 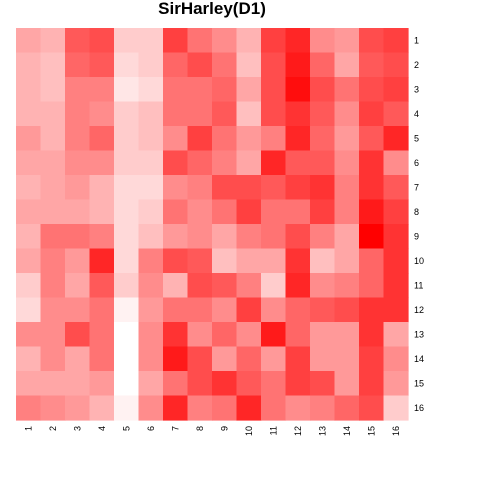 What do you see at coordinates (126, 261) in the screenshot?
I see `heatmap-cell-r10-c5` at bounding box center [126, 261].